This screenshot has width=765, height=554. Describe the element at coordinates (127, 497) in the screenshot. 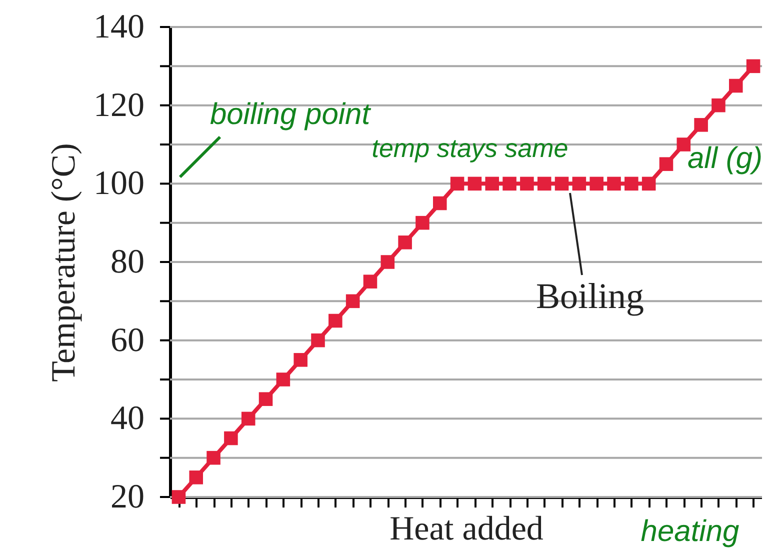

I see `y-tick-label: 20` at that location.